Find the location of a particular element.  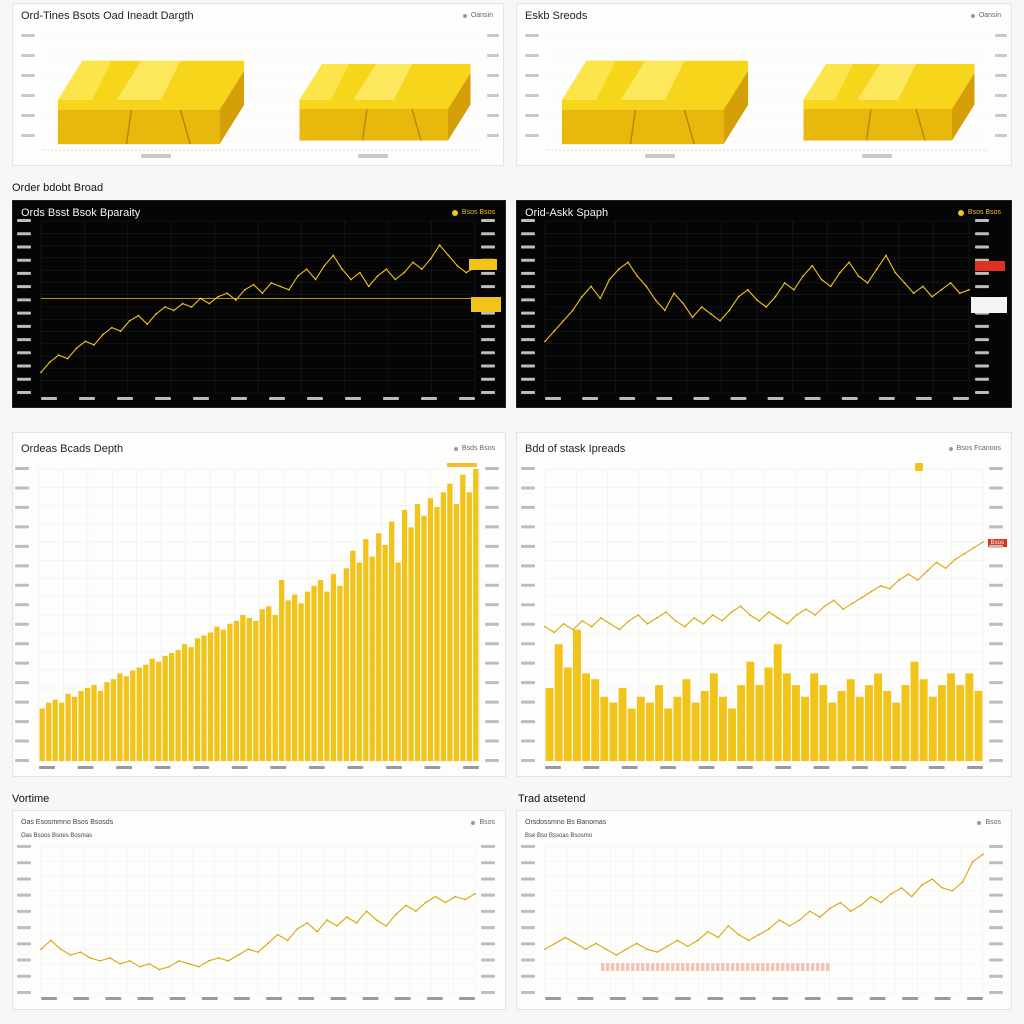

chart-header-meta: Bsos Bsos is located at coordinates (979, 212).